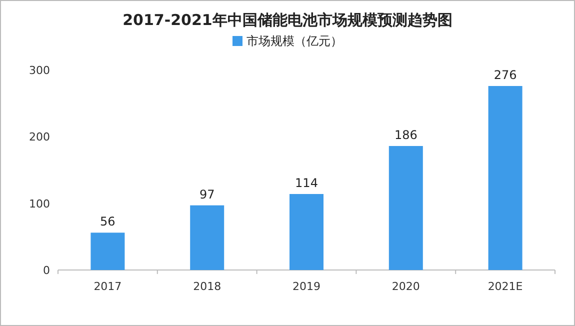 This screenshot has height=326, width=575. What do you see at coordinates (46, 270) in the screenshot?
I see `y-tick-label: 0` at bounding box center [46, 270].